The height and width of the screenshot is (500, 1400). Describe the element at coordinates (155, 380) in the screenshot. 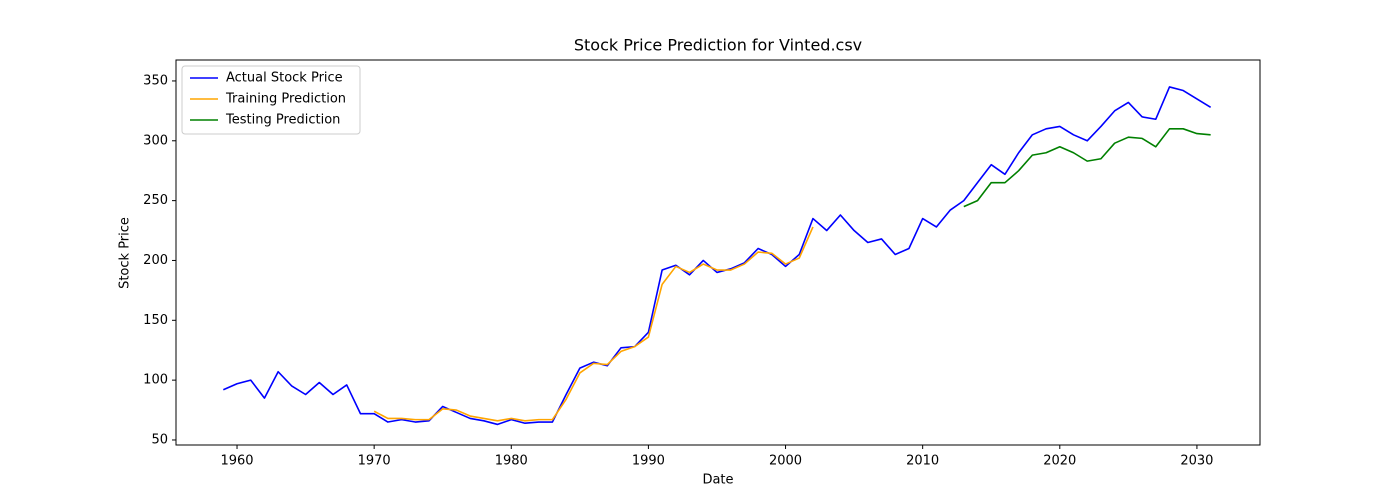

I see `y-tick-label: 100` at that location.